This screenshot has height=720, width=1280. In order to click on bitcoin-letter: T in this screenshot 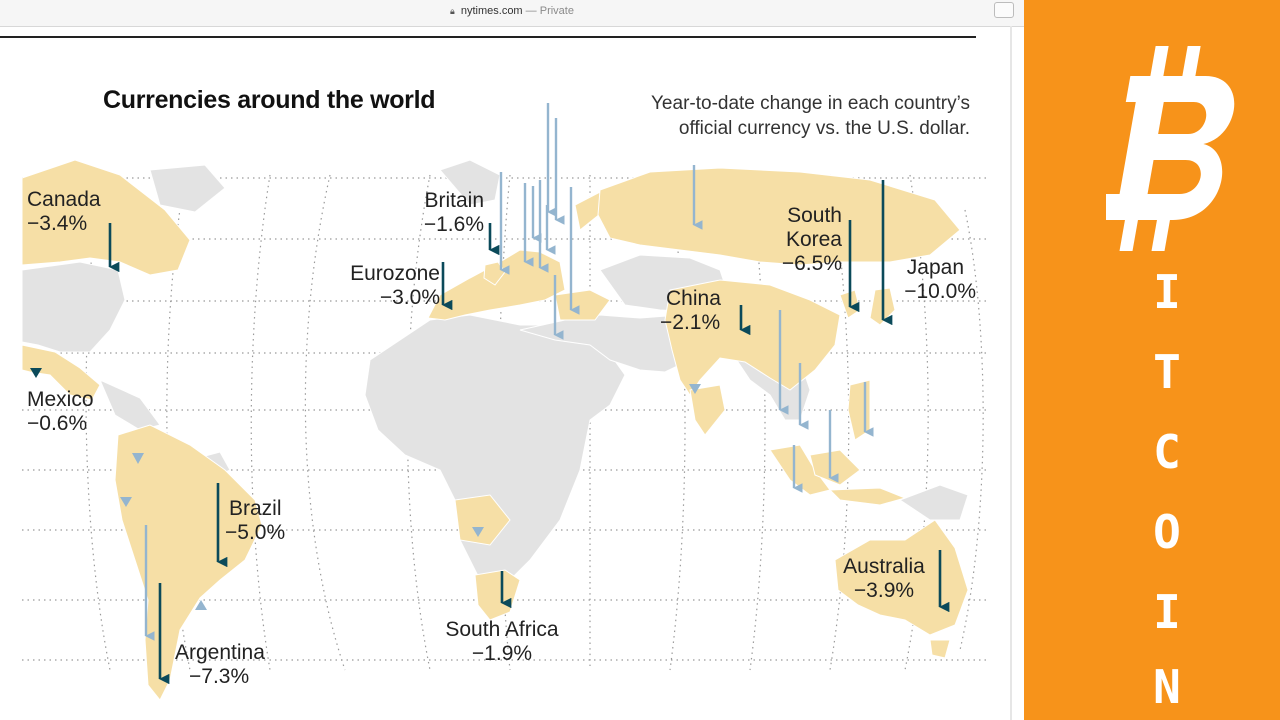, I will do `click(1167, 372)`.